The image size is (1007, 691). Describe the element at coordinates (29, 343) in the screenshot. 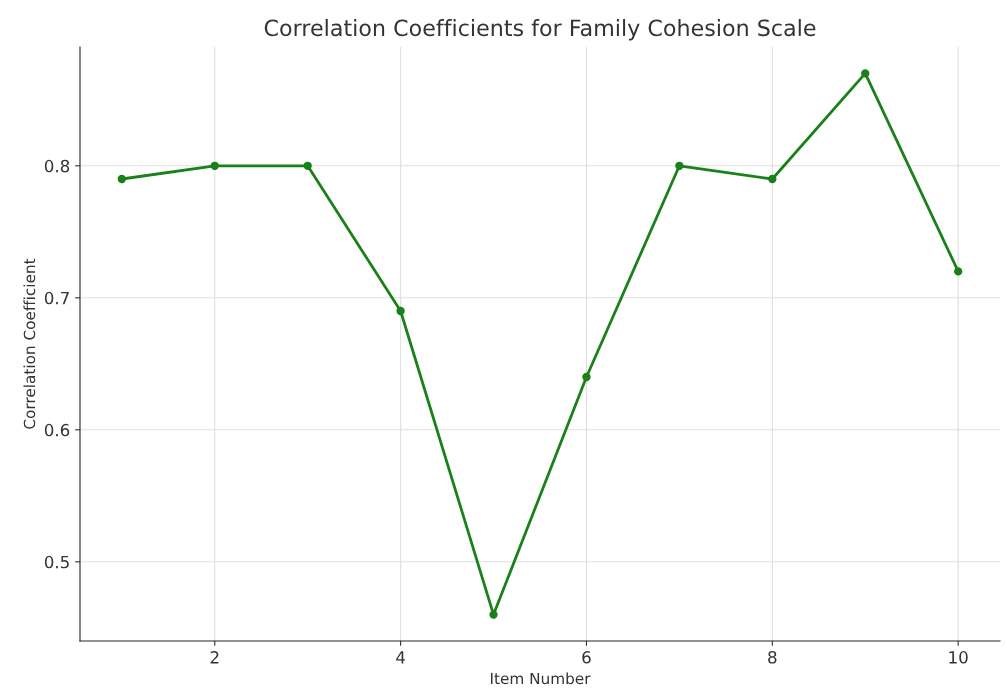

I see `y-axis-title: Correlation Coefficient` at that location.